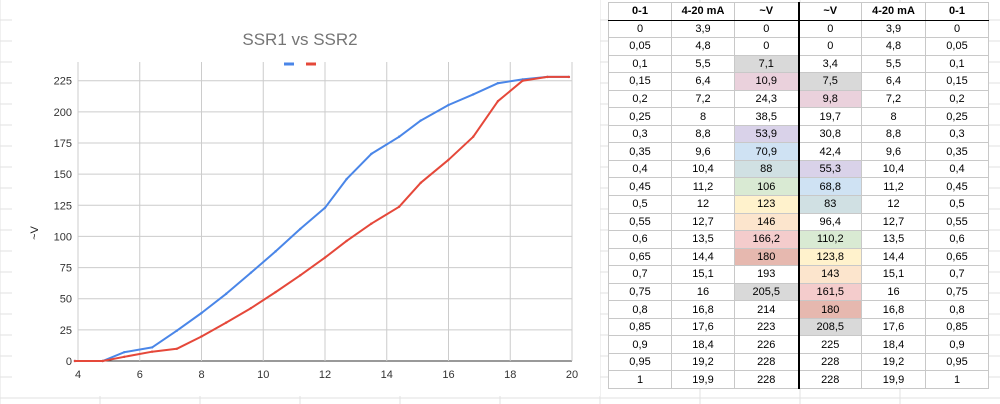  What do you see at coordinates (640, 11) in the screenshot?
I see `column-header: 0-1` at bounding box center [640, 11].